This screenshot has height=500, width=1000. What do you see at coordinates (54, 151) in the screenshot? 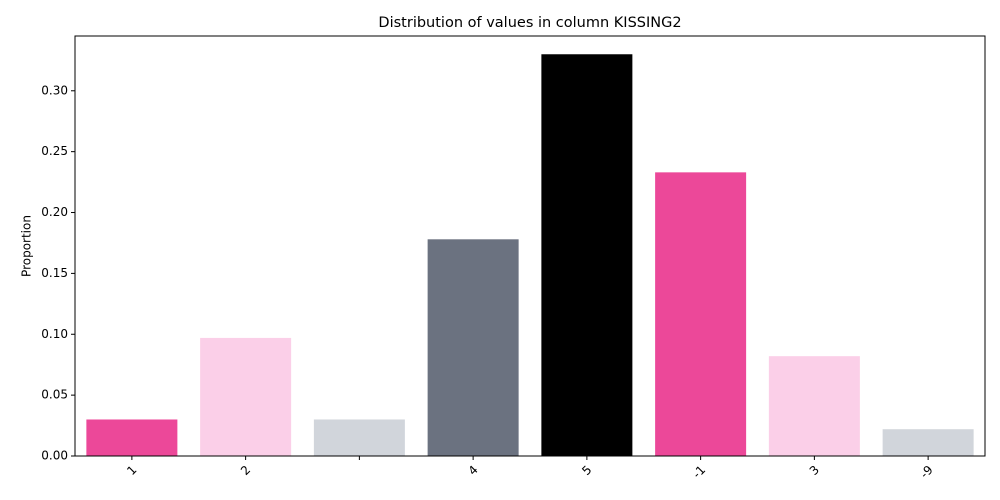
I see `y-tick-label-5: 0.25` at bounding box center [54, 151].